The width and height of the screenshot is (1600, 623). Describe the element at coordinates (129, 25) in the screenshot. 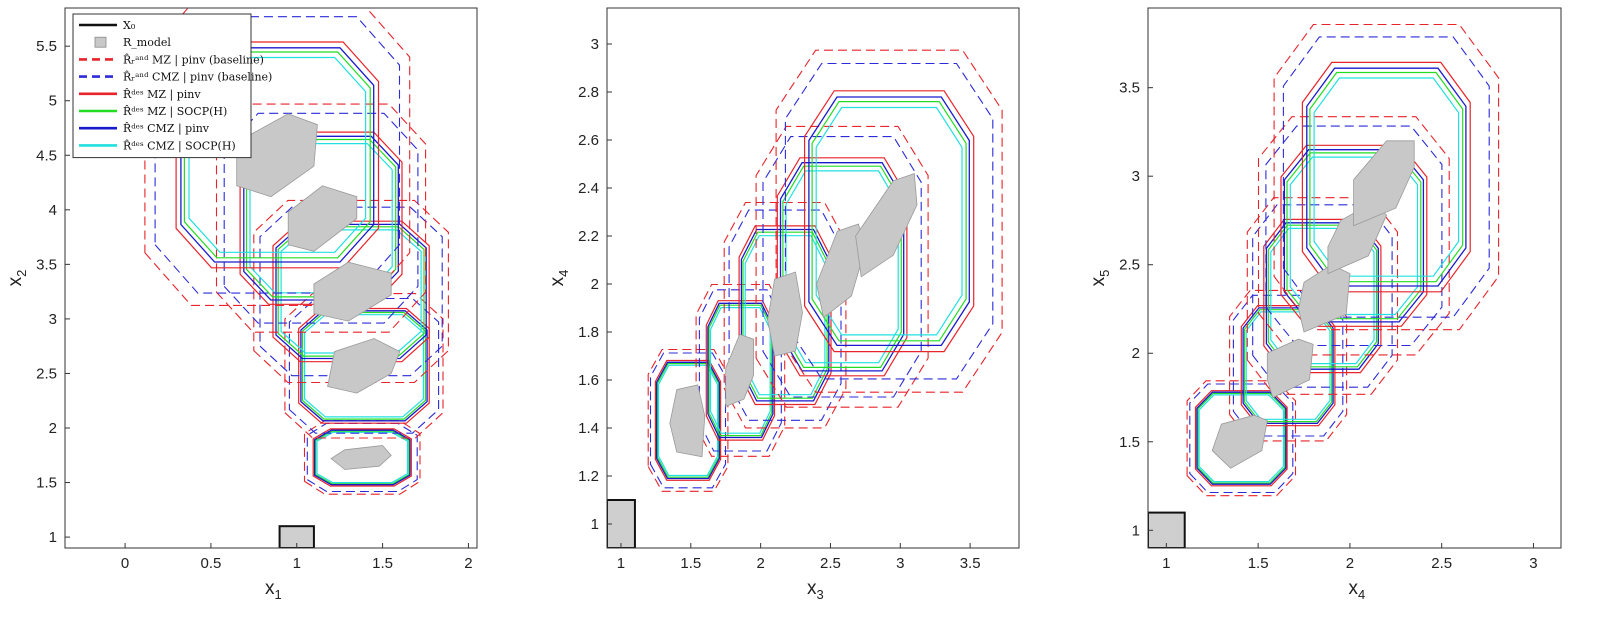

I see `svg-text: X₀` at that location.